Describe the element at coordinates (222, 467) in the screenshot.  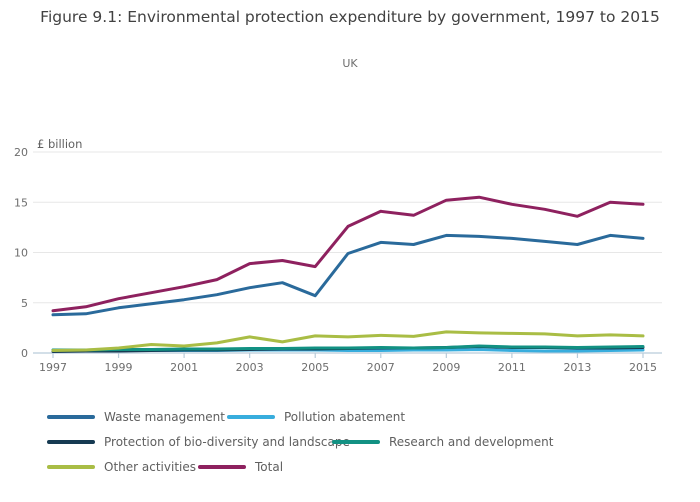
I see `legend-swatch-total` at that location.